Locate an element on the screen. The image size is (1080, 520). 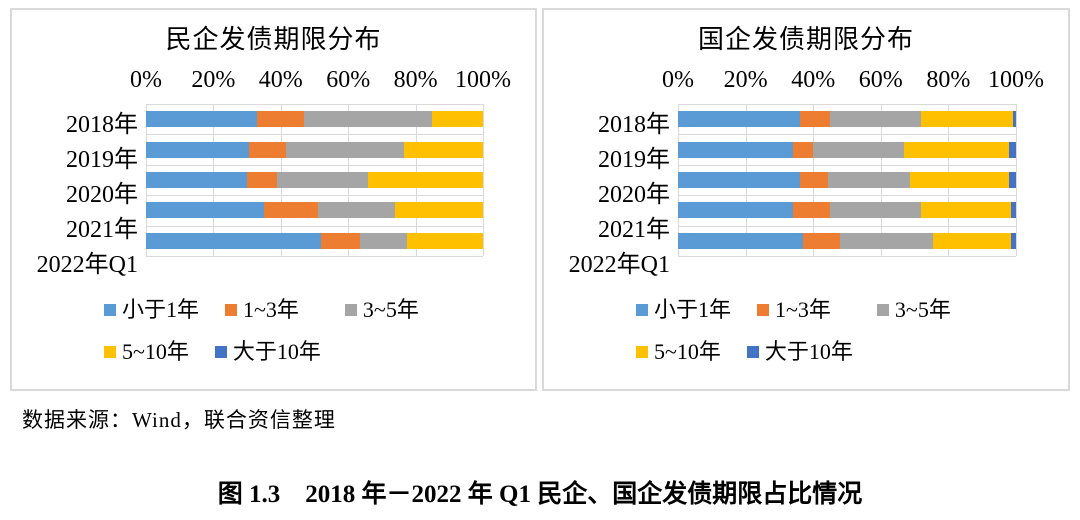
legend-row: 小于1年 1~3年 3~5年 is located at coordinates (319, 310).